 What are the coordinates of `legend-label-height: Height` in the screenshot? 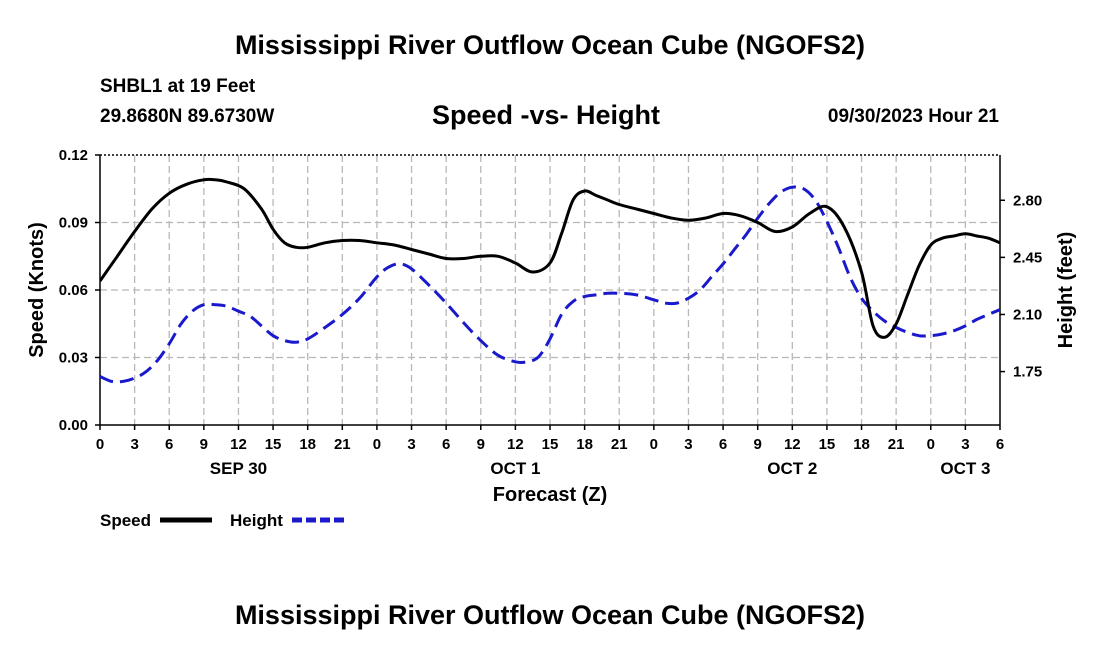 It's located at (256, 520).